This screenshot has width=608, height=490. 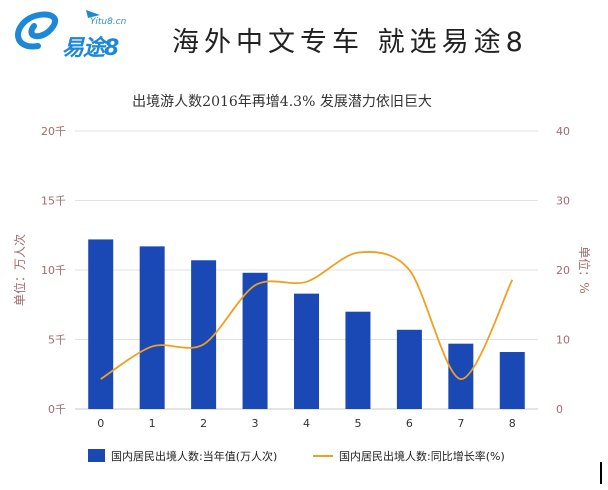 I want to click on left-axis-ticks: 0千 5千 10千 15千 20千, so click(x=53, y=270).